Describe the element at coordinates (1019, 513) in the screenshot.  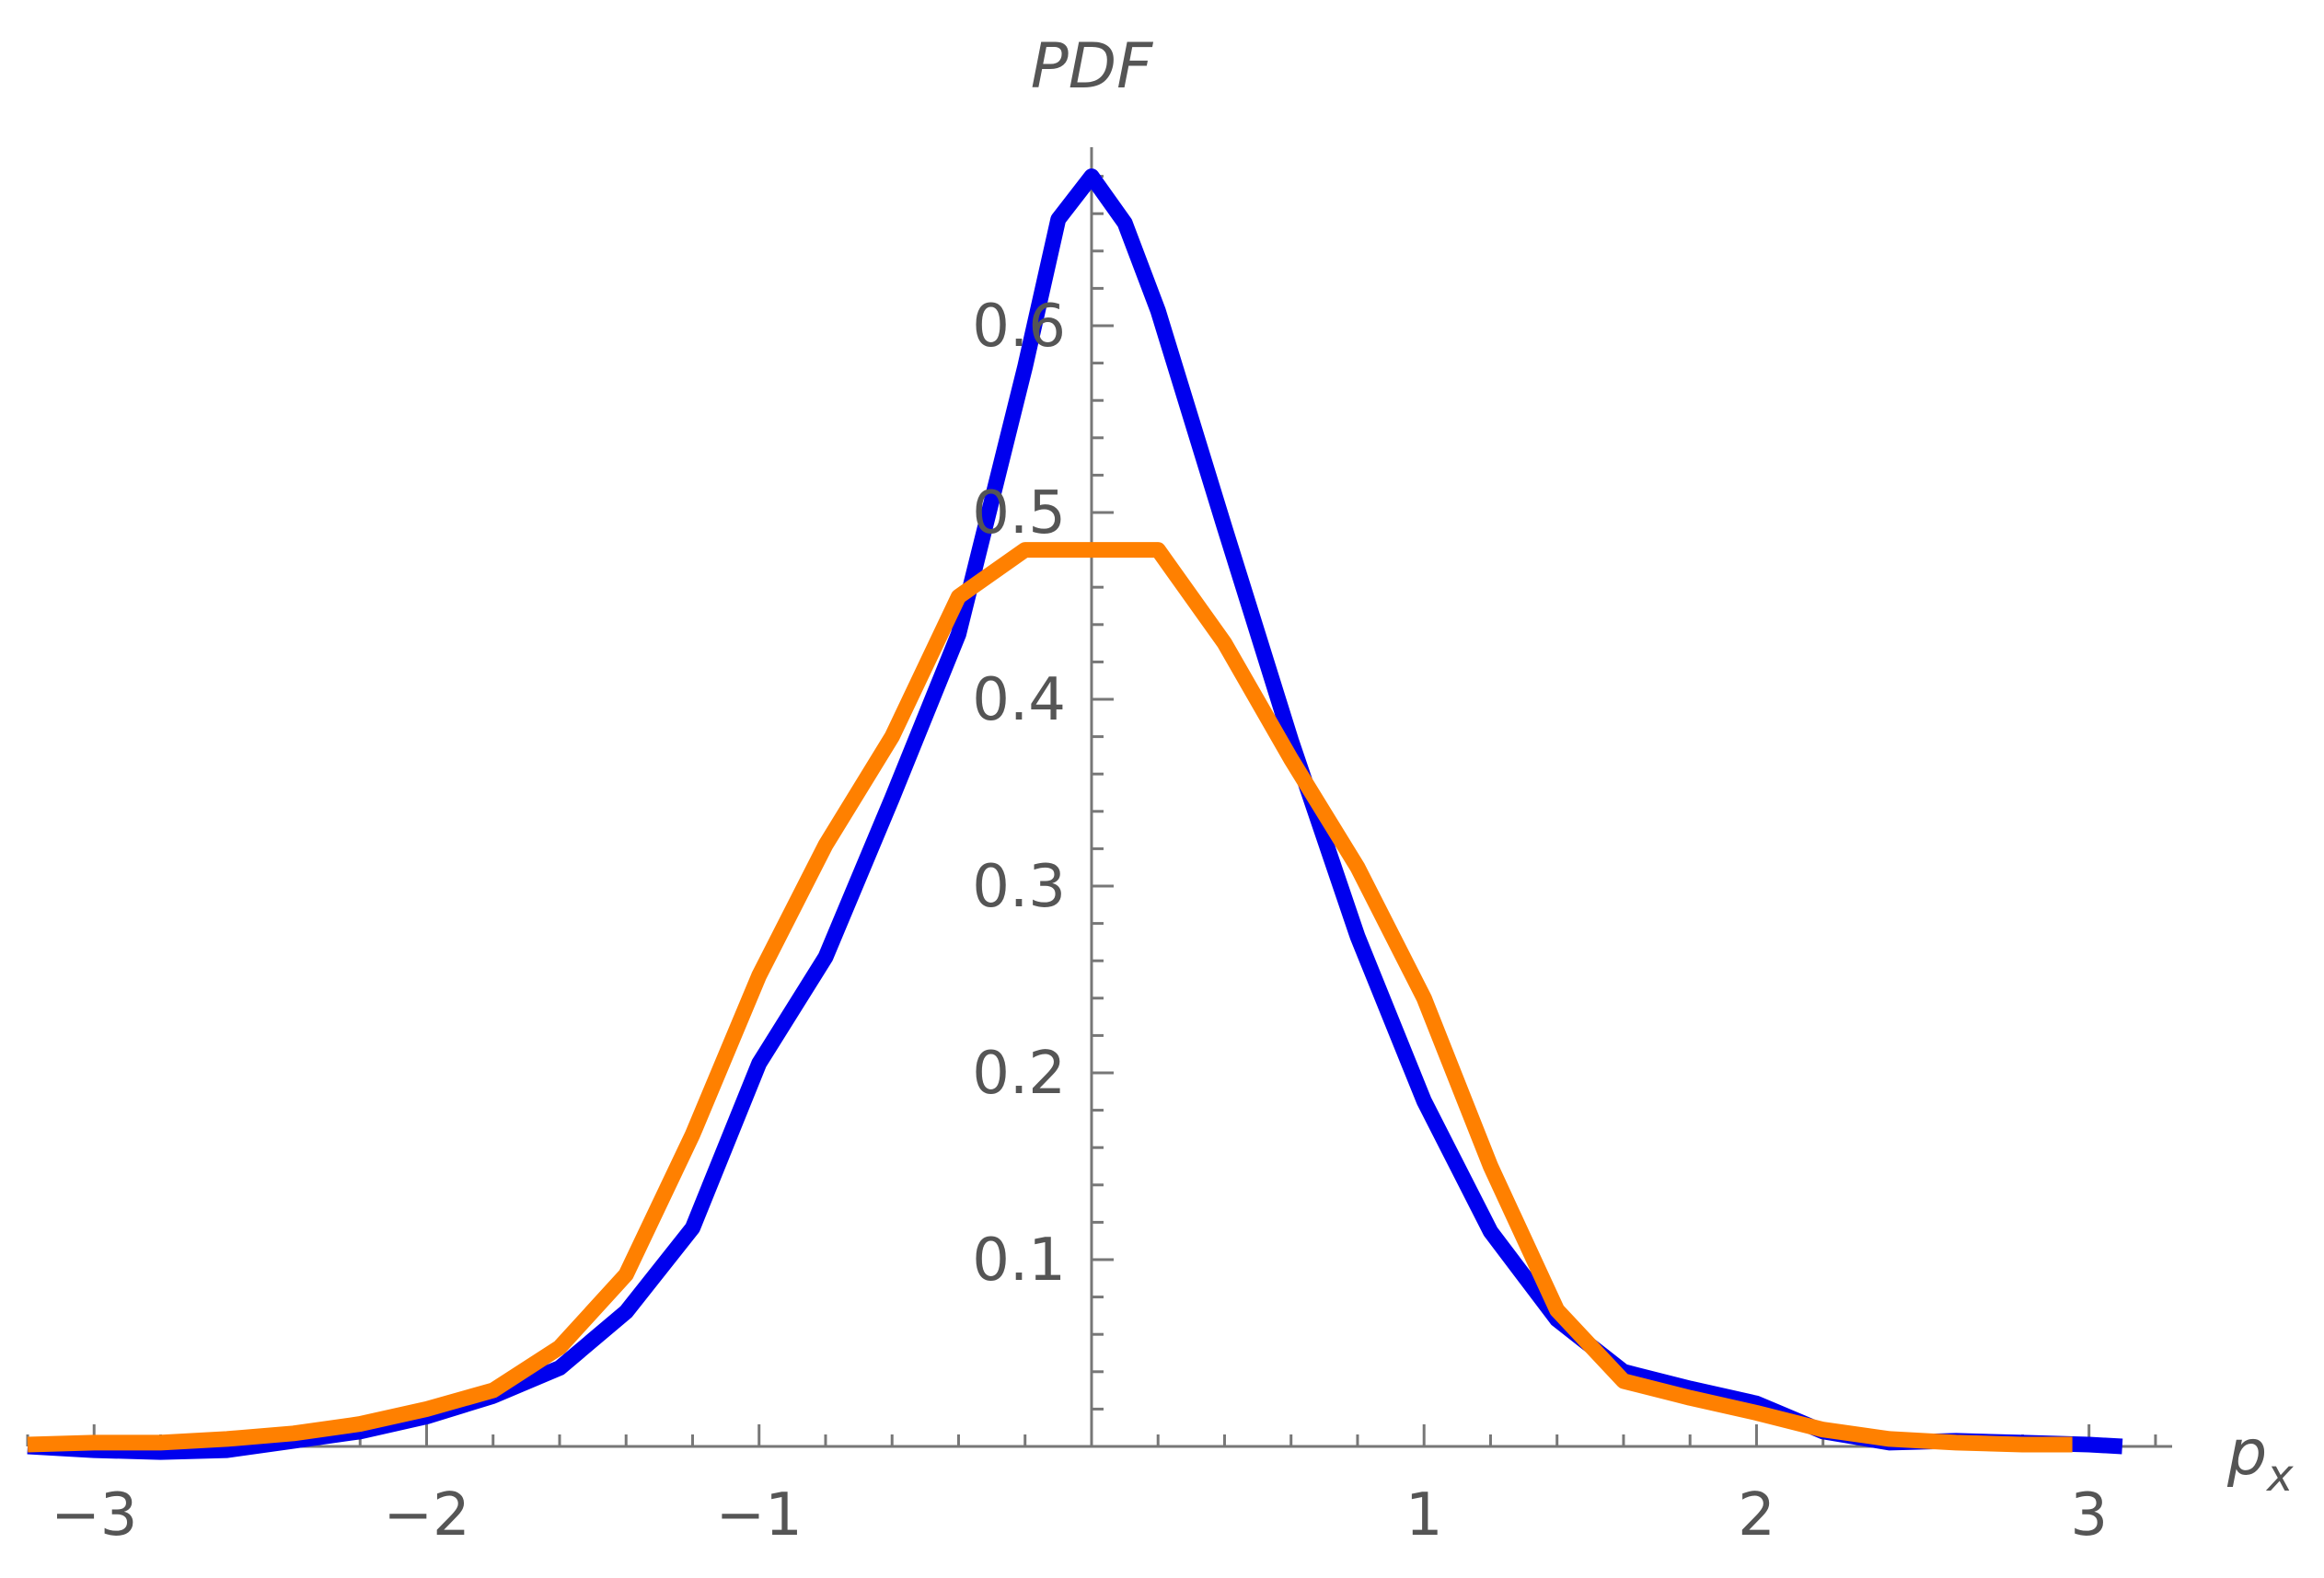
I see `y-tick-label: 0.5` at that location.